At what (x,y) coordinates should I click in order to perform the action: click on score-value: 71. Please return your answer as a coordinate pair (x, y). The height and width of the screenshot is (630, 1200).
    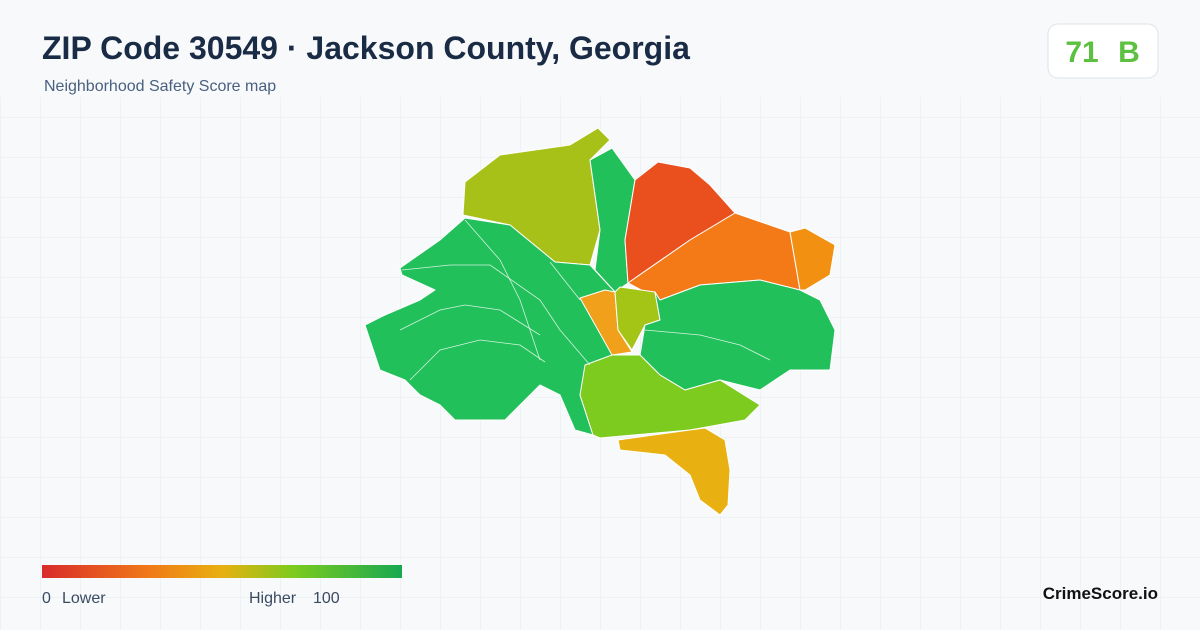
    Looking at the image, I should click on (1081, 52).